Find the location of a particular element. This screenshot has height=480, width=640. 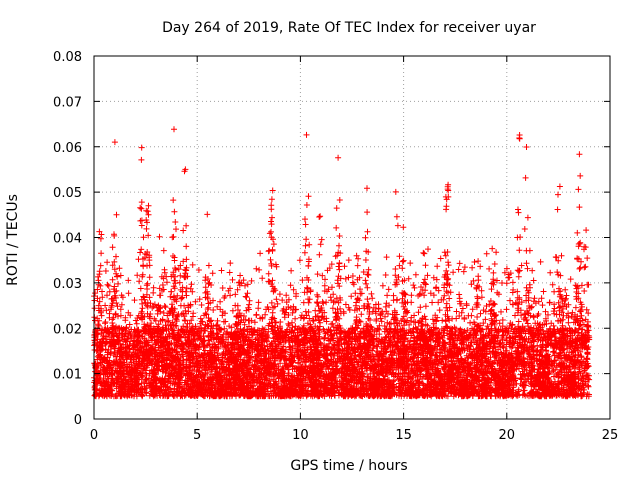

x-tick-label: 20 is located at coordinates (507, 435).